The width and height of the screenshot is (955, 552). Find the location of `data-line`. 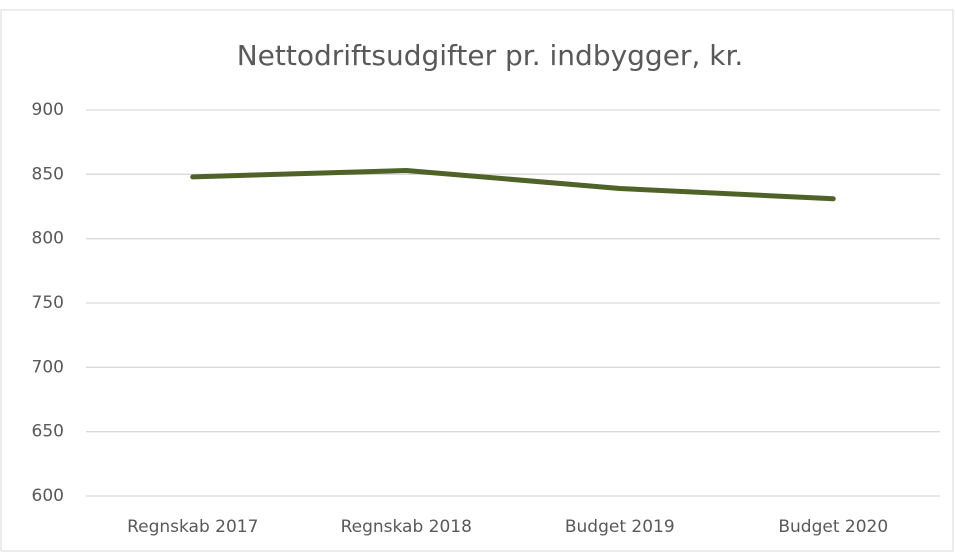

data-line is located at coordinates (513, 184).